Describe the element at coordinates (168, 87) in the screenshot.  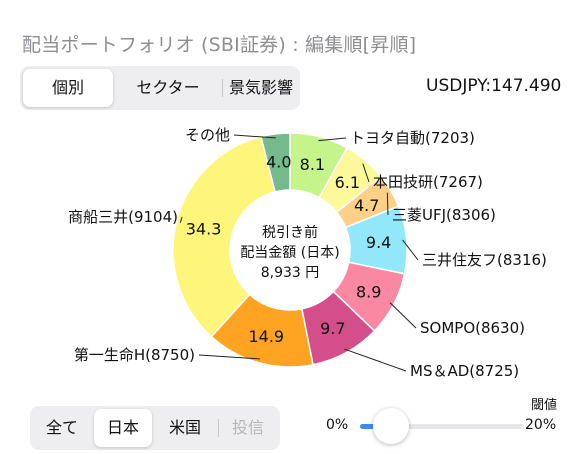
I see `tab-sector: セクター` at that location.